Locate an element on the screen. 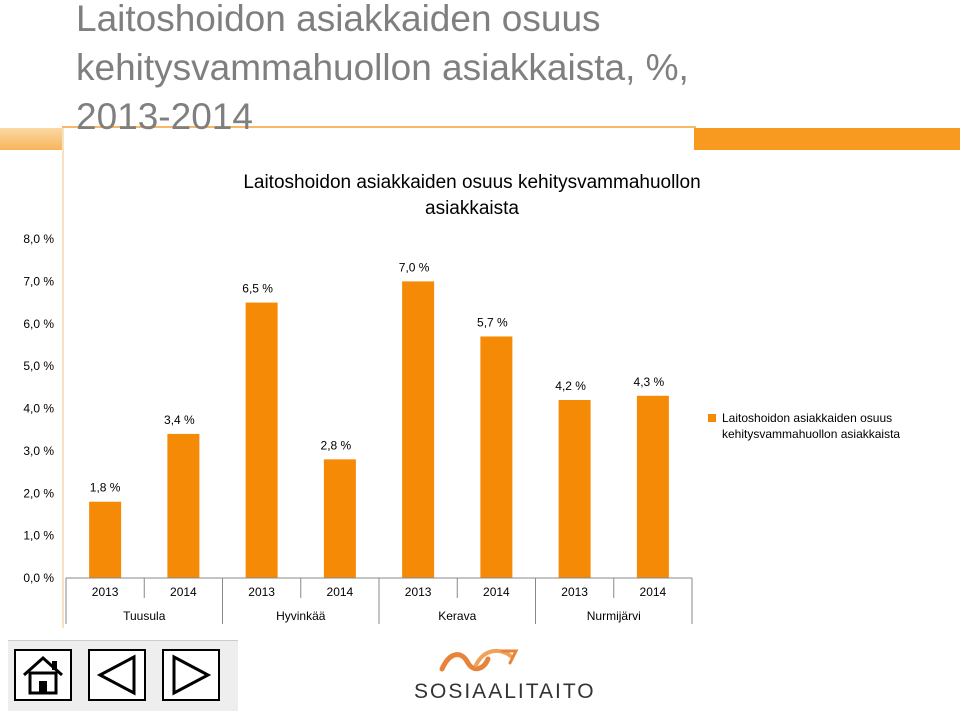 This screenshot has height=712, width=960. y-tick-label: 8,0 % is located at coordinates (38, 239).